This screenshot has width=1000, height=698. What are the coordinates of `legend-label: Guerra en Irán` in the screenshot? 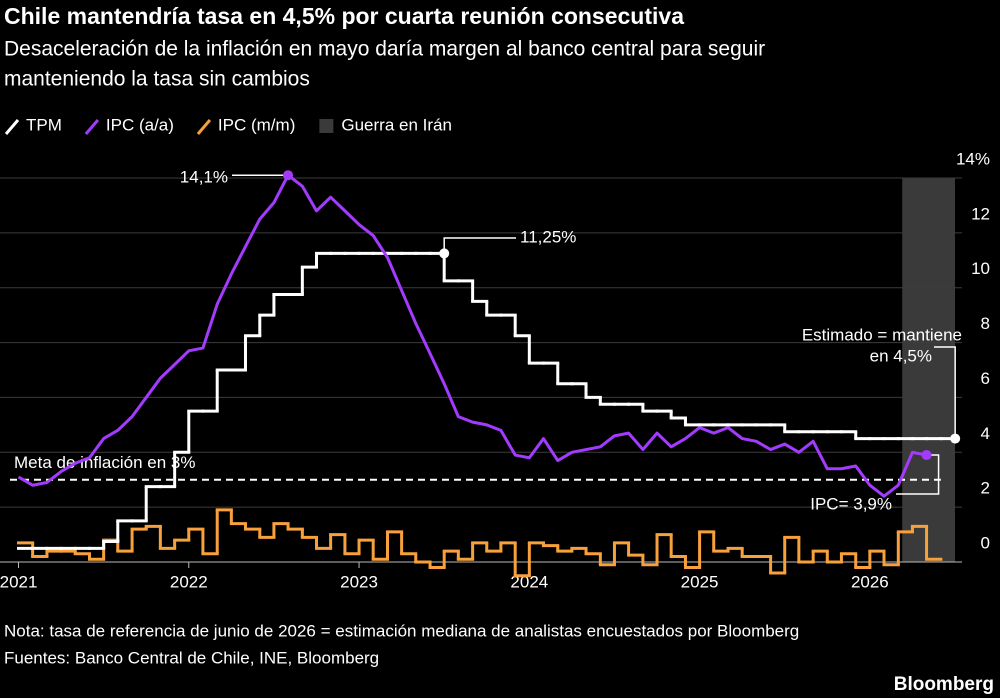 It's located at (396, 124).